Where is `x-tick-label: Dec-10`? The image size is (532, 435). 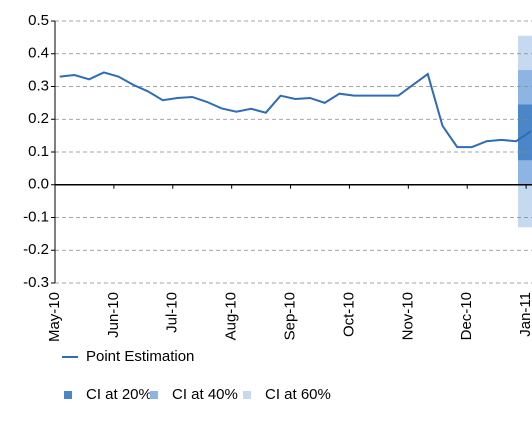
x-tick-label: Dec-10 is located at coordinates (466, 316).